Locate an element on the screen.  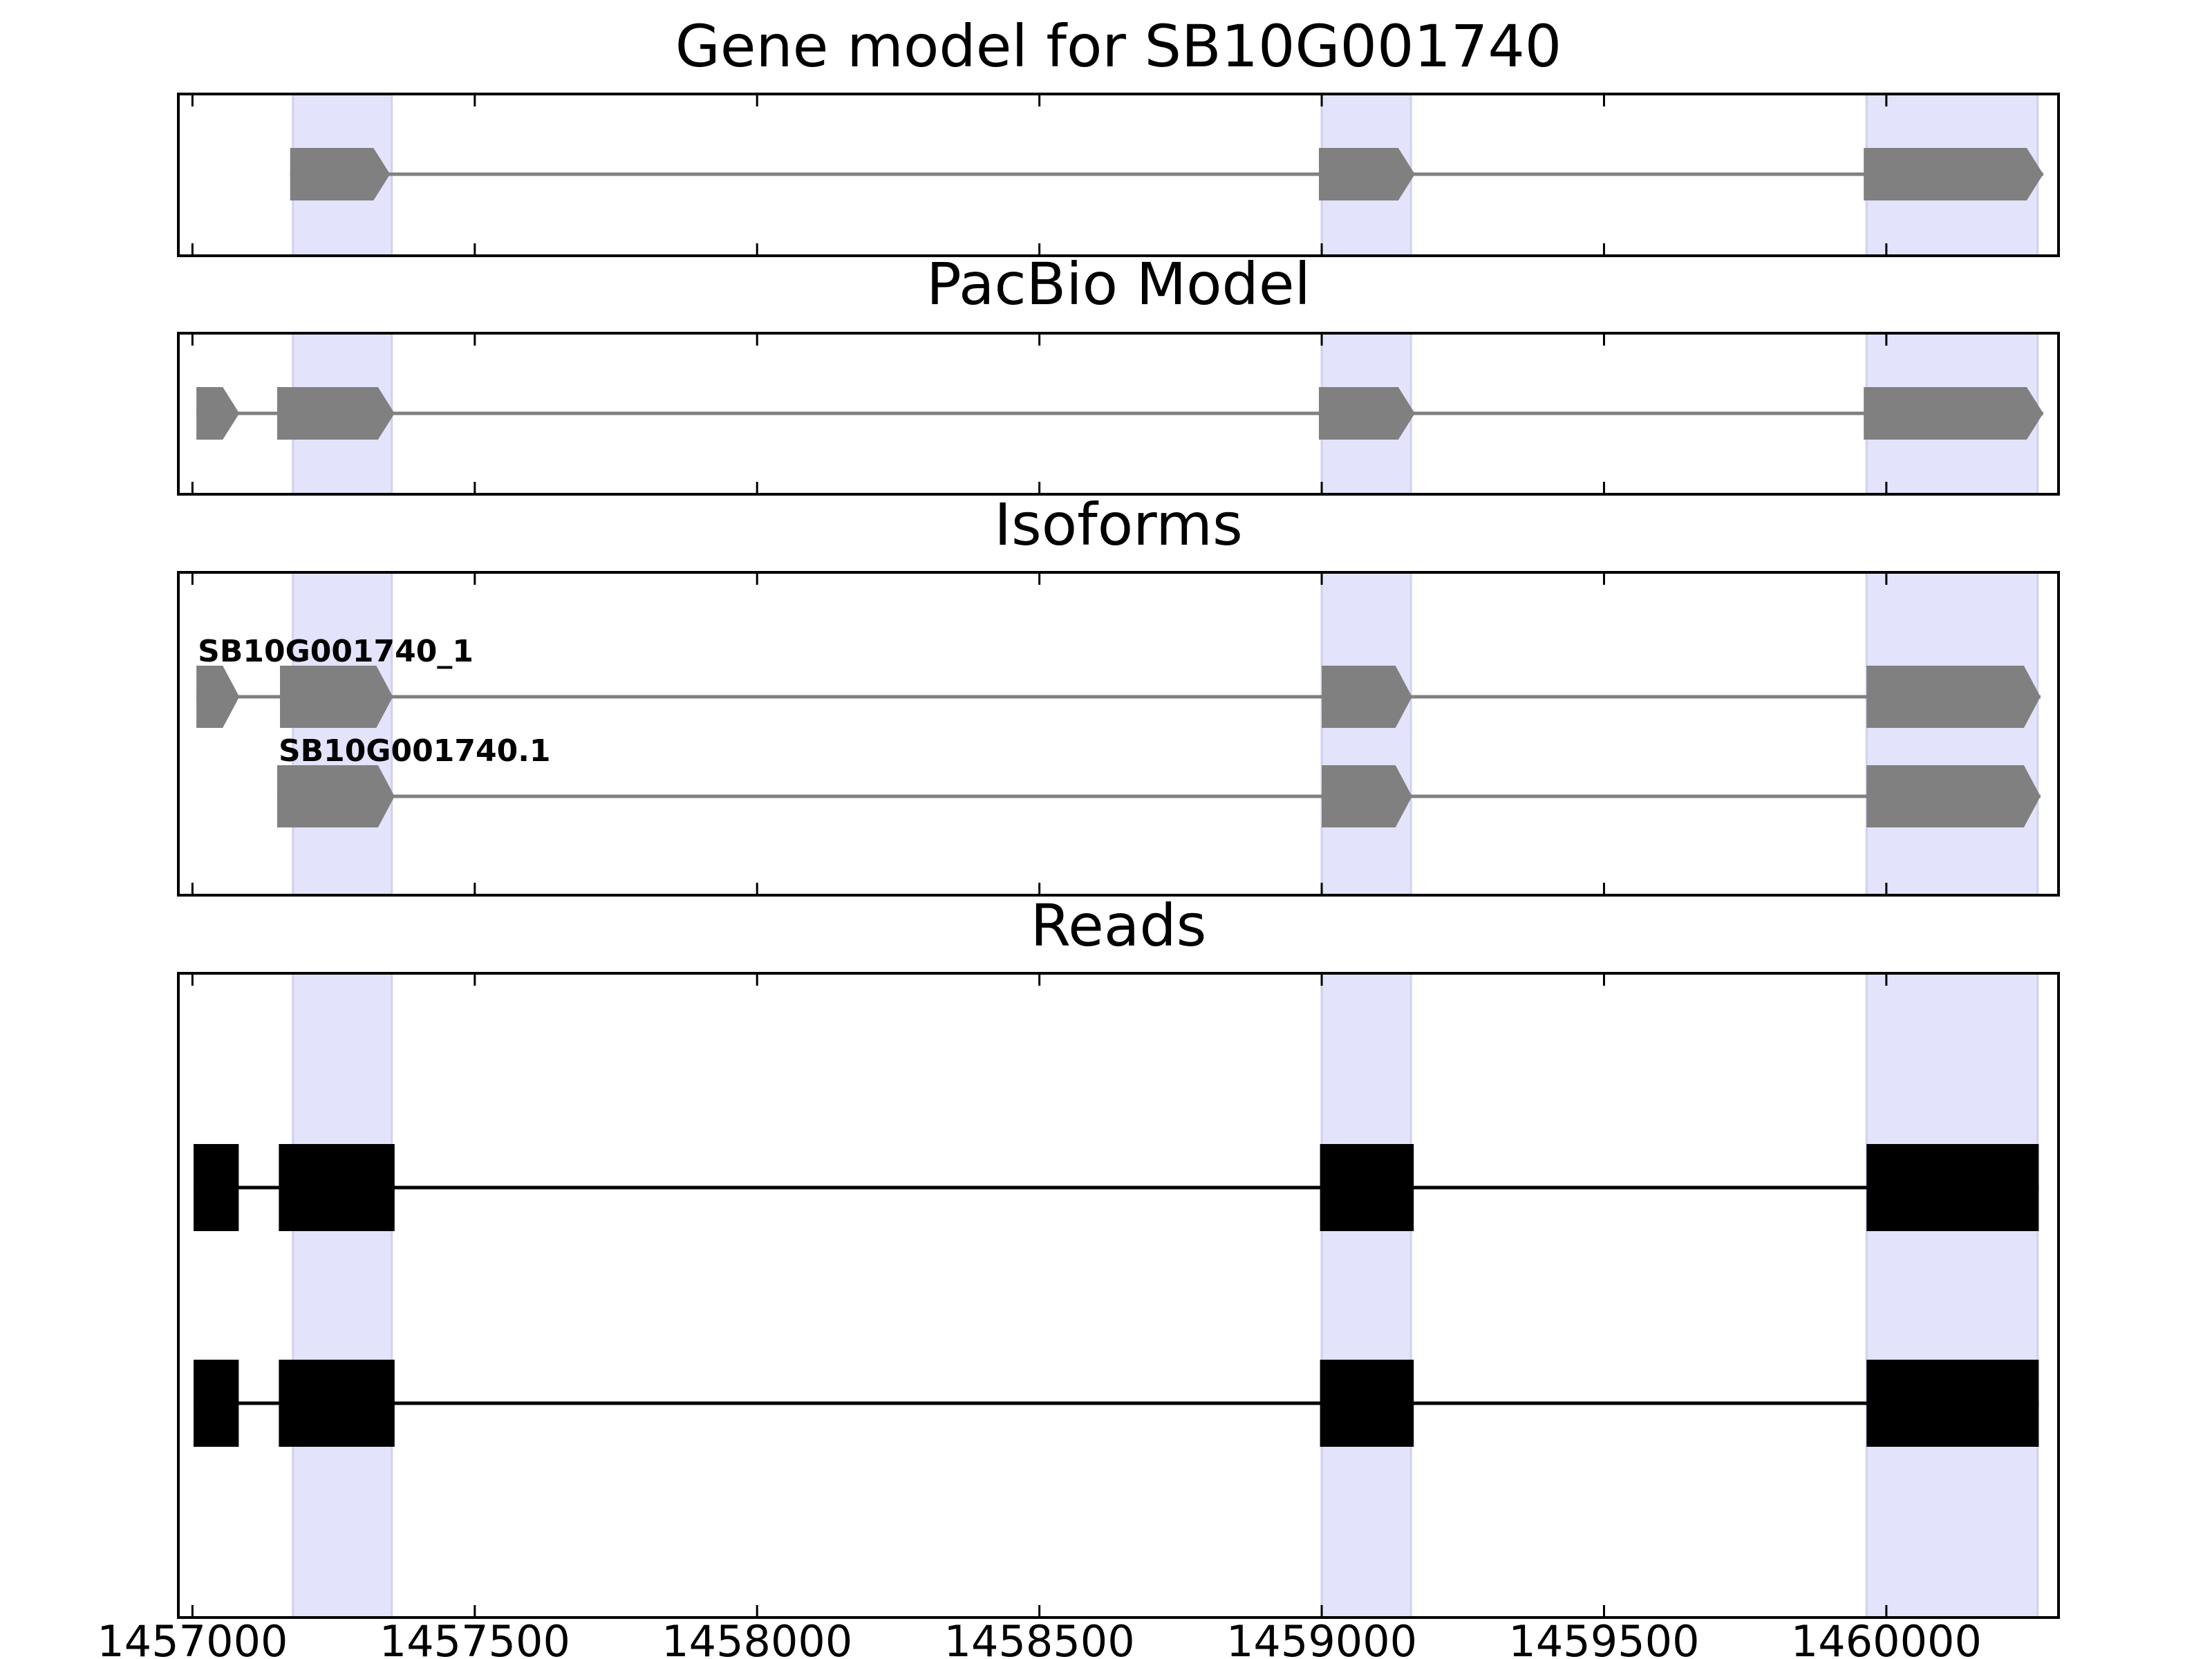
x-tick-label: 1458500 is located at coordinates (1039, 1638).